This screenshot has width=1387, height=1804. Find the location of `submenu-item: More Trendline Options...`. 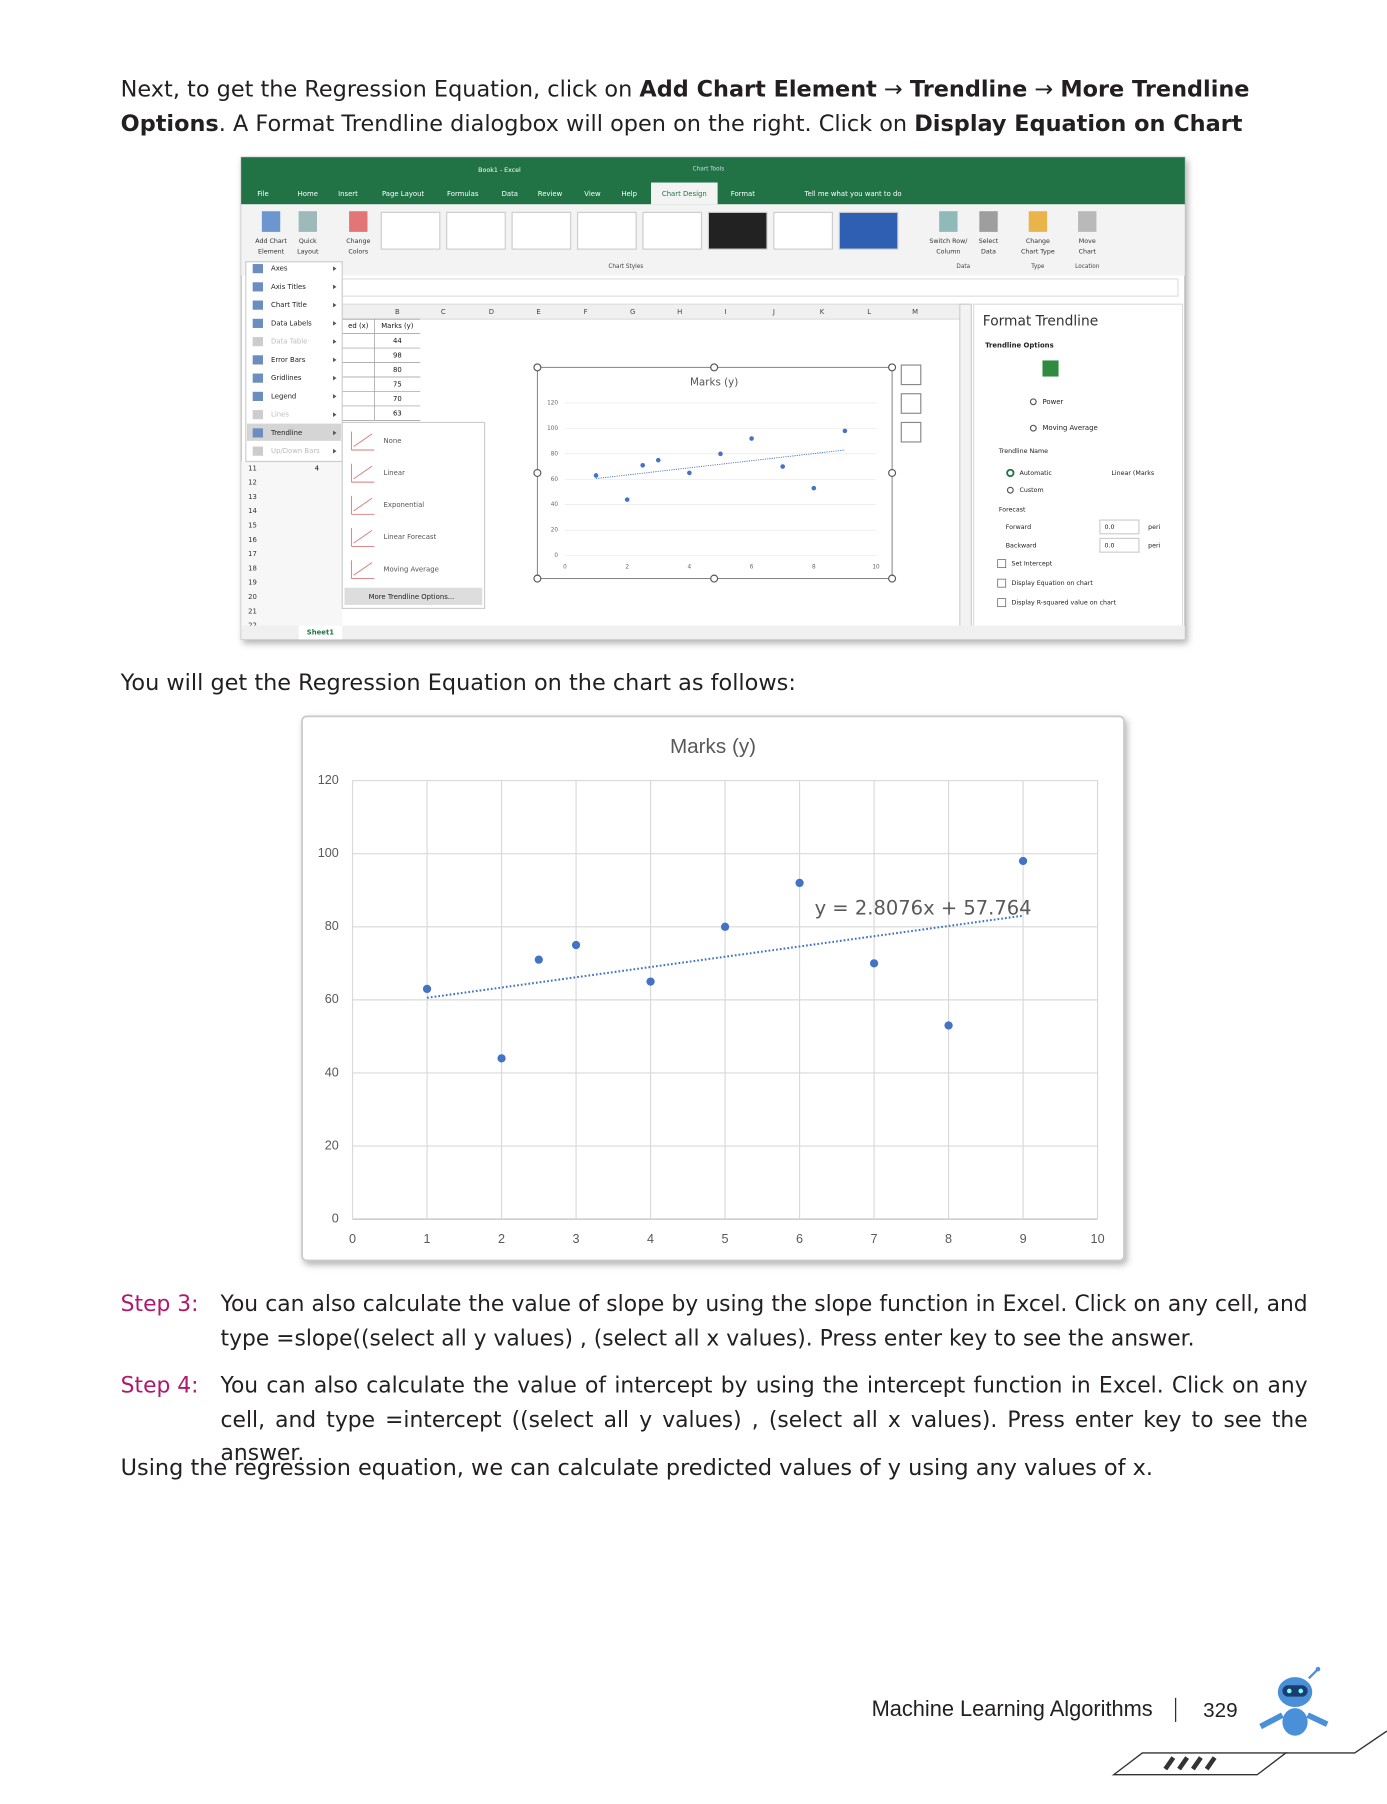

submenu-item: More Trendline Options... is located at coordinates (412, 597).